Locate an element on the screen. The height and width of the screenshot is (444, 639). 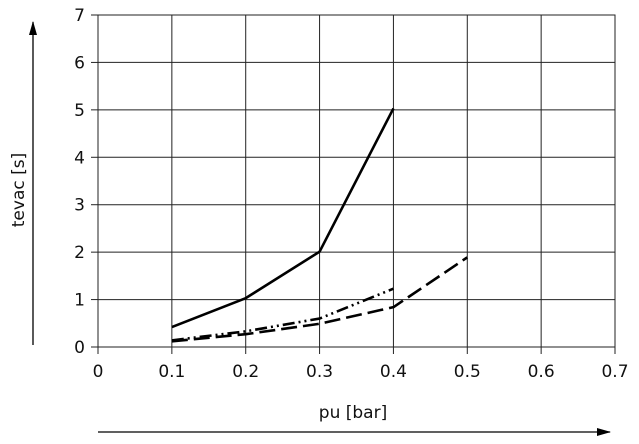
y-tick-label: 3 is located at coordinates (79, 206).